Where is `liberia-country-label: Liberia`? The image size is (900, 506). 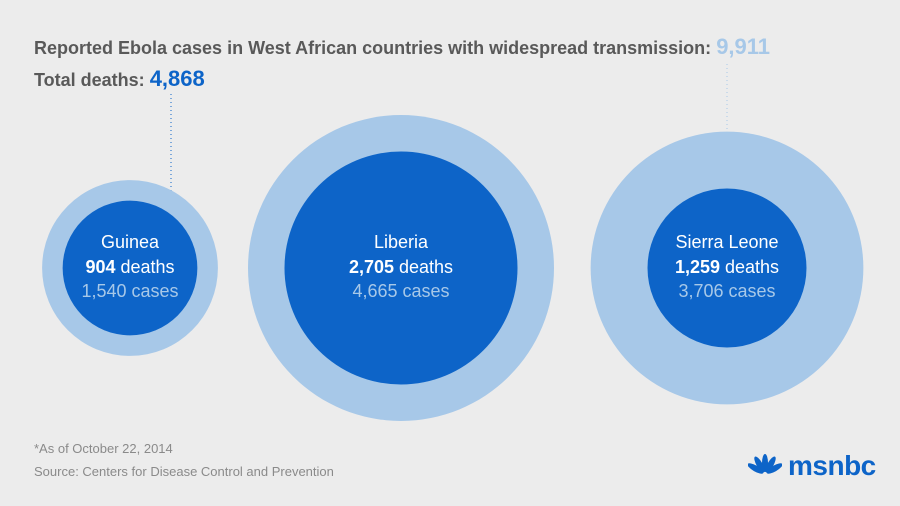
liberia-country-label: Liberia is located at coordinates (401, 242).